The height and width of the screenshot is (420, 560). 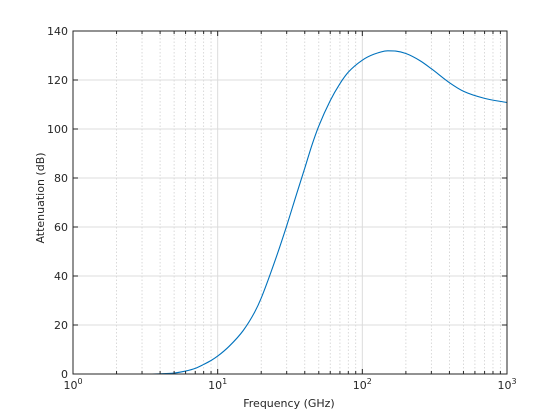 What do you see at coordinates (57, 80) in the screenshot?
I see `y-tick-label: 120` at bounding box center [57, 80].